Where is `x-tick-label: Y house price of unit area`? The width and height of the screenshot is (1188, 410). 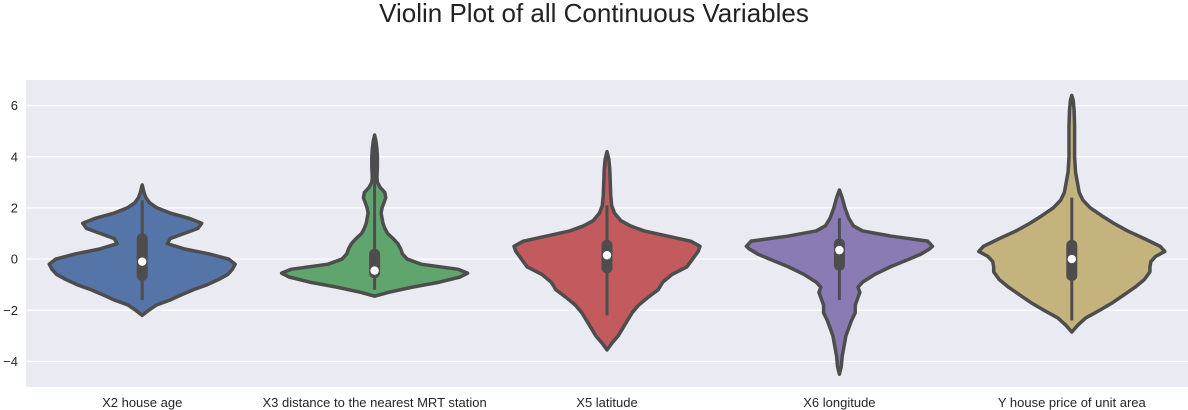
x-tick-label: Y house price of unit area is located at coordinates (1072, 402).